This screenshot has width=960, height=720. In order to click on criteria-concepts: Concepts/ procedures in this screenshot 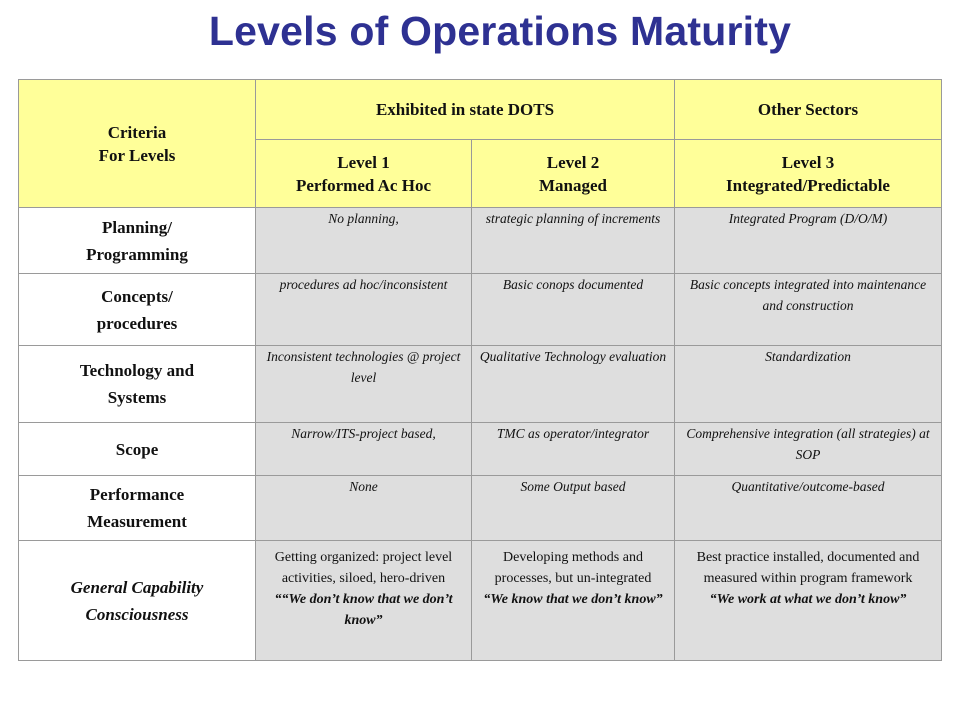, I will do `click(137, 309)`.